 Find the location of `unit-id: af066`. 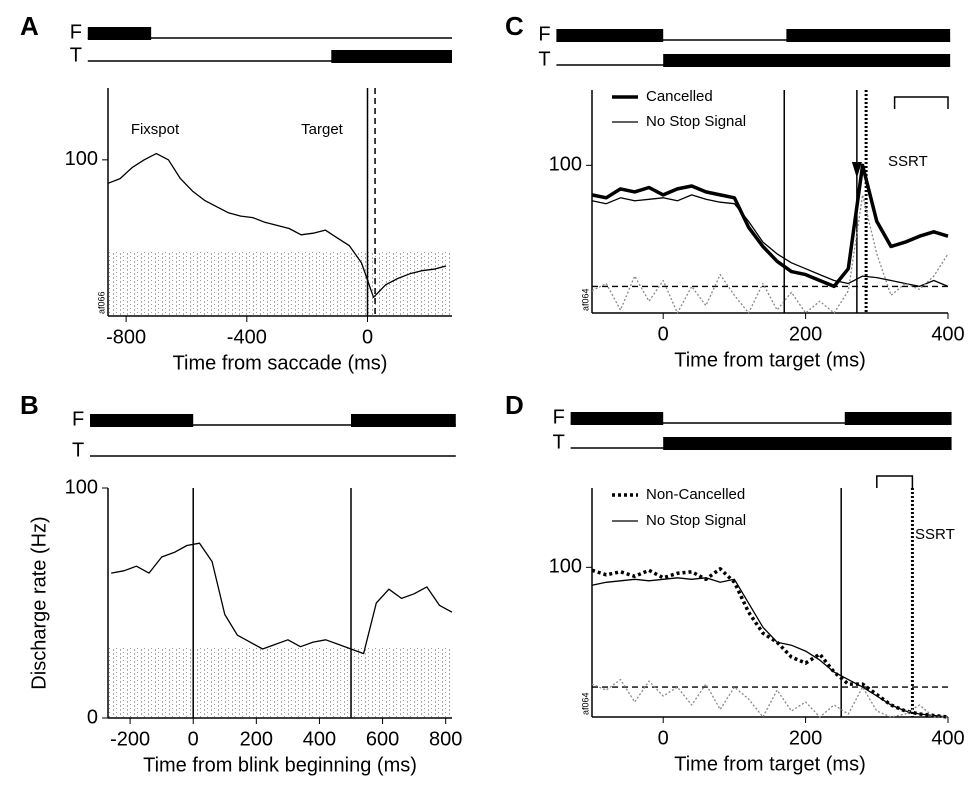

unit-id: af066 is located at coordinates (101, 302).